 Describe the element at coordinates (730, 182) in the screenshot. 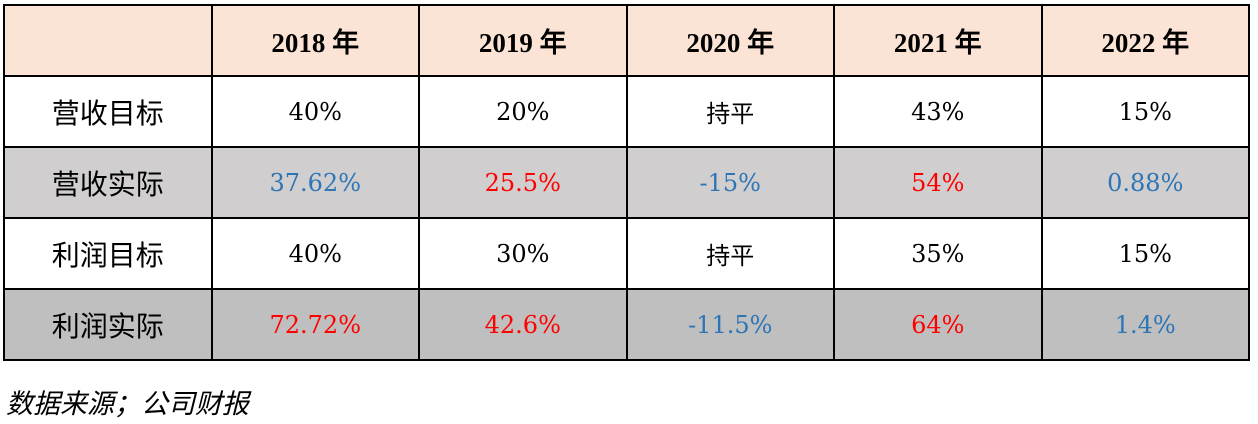

I see `table-cell: -15%` at that location.